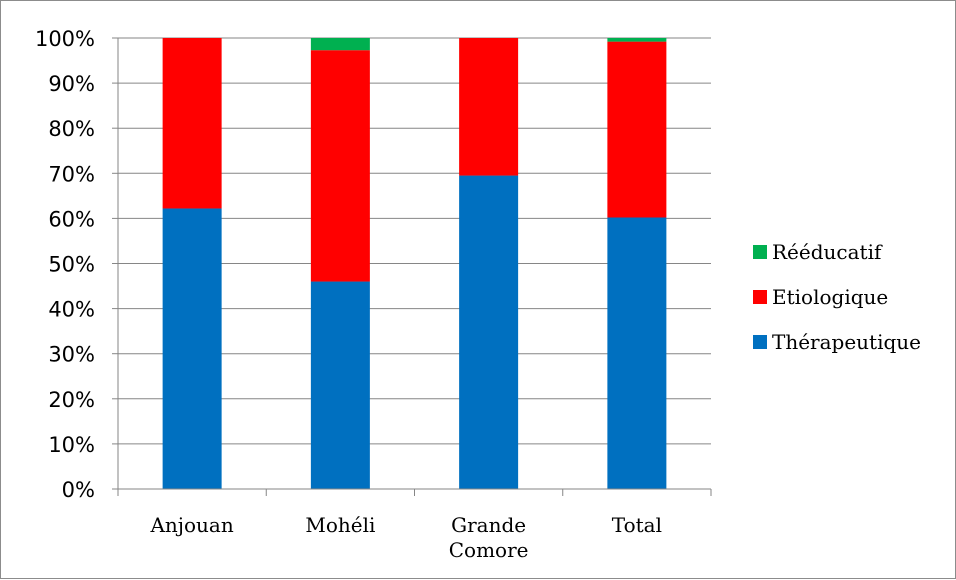 This screenshot has width=956, height=580. Describe the element at coordinates (405, 537) in the screenshot. I see `x-category-labels: Anjouan Mohéli Grande Comore Total` at that location.